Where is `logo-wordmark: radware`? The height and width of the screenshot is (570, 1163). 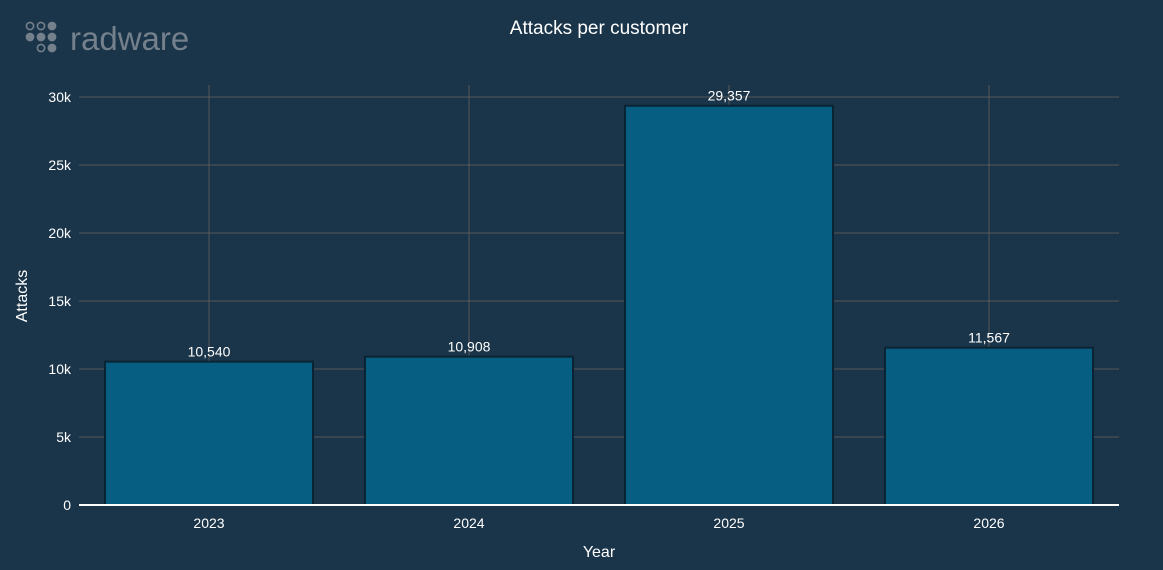 logo-wordmark: radware is located at coordinates (129, 38).